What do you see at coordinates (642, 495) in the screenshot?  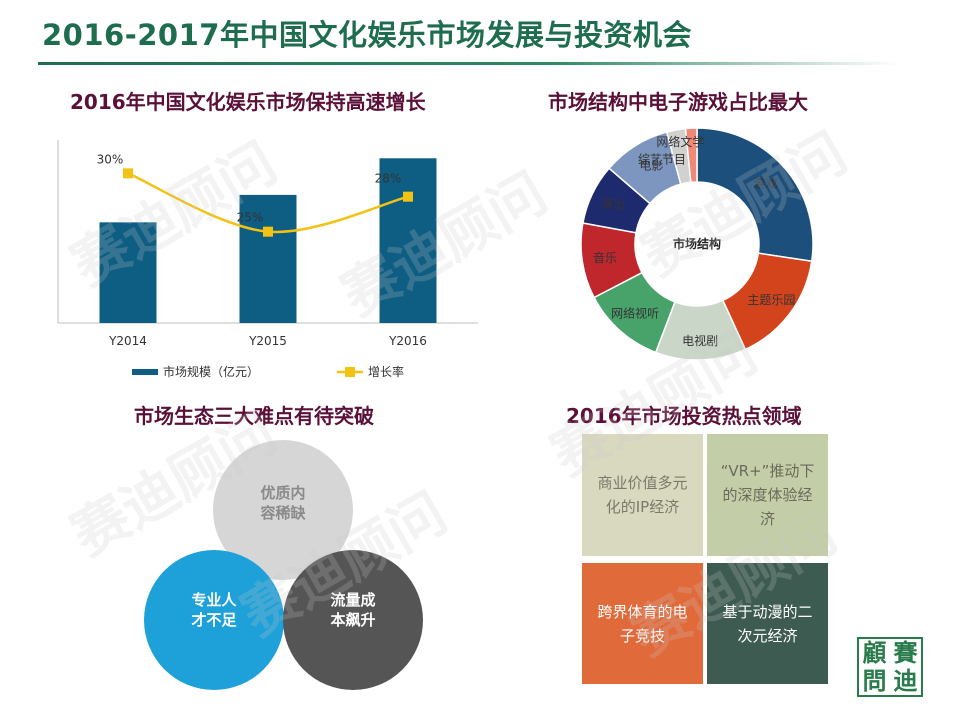 I see `hotspot-tile-ip: 商业价值多元化的IP经济` at bounding box center [642, 495].